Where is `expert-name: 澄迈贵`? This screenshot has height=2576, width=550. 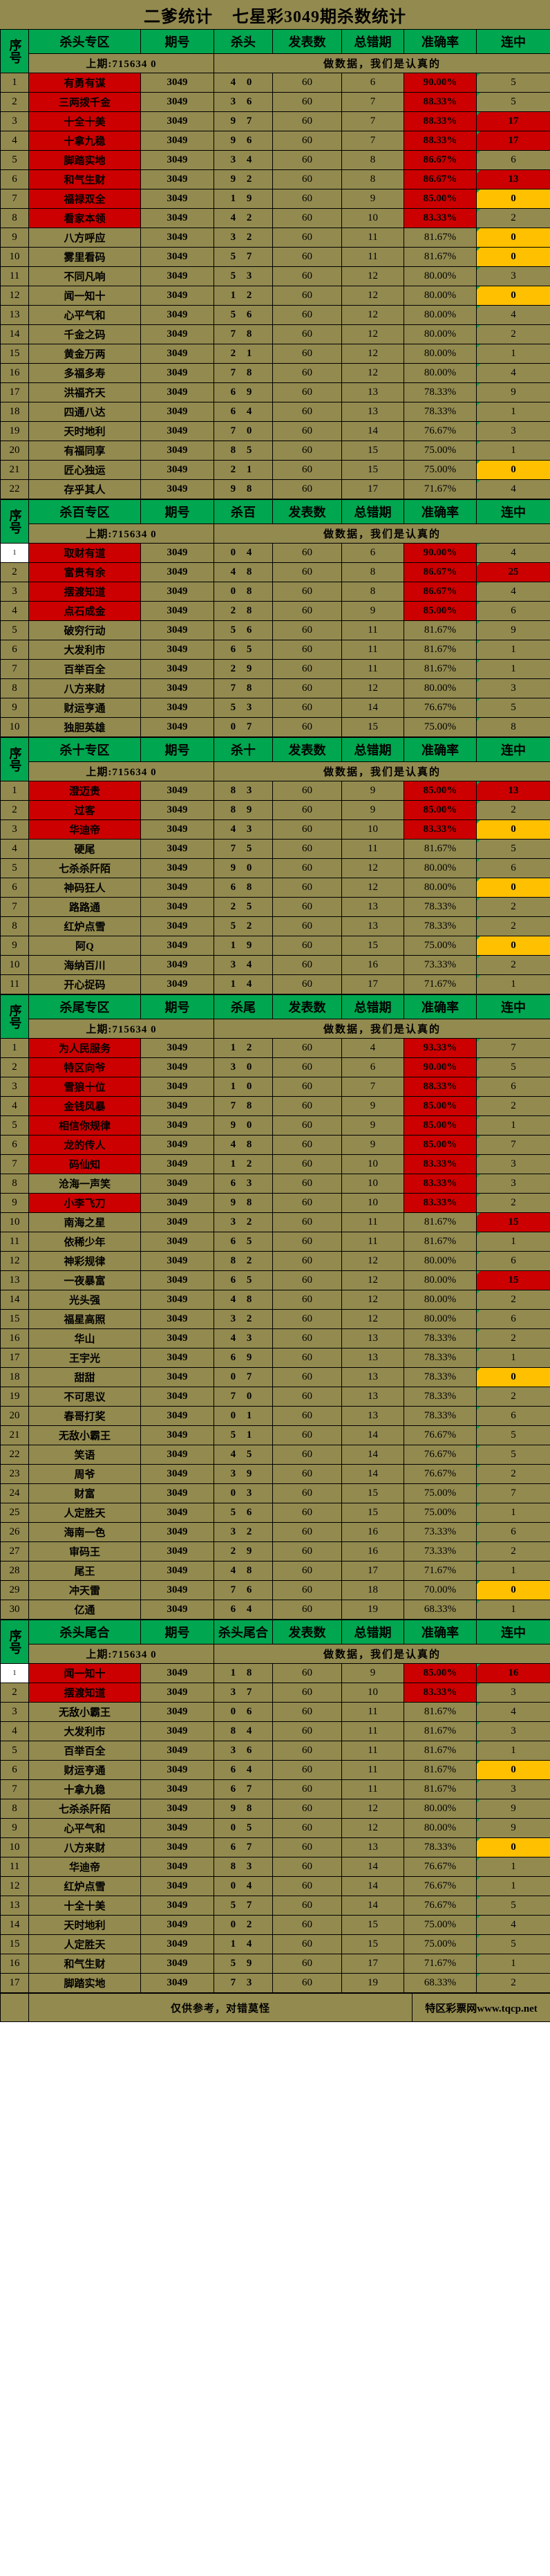
expert-name: 澄迈贵 is located at coordinates (85, 791).